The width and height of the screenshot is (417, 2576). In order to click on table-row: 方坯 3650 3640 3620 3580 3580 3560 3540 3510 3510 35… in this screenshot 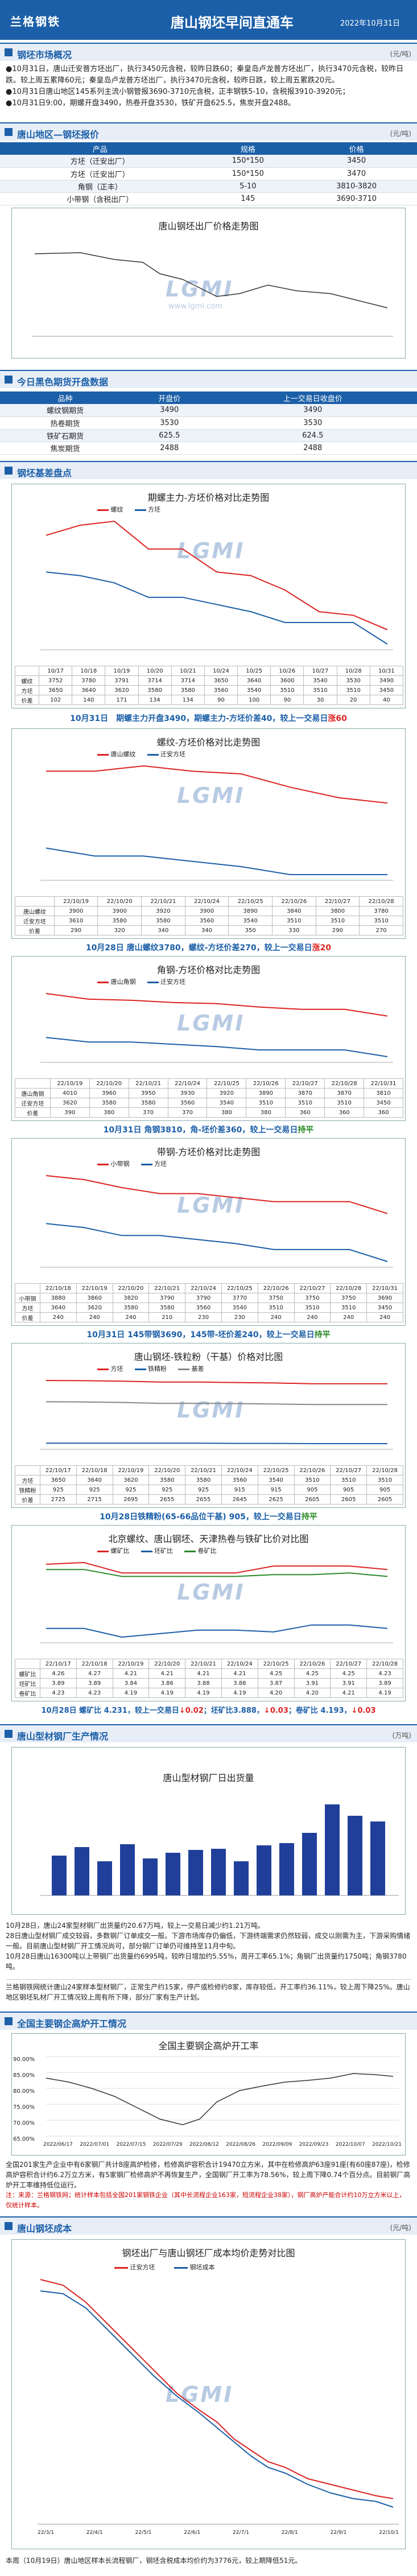, I will do `click(209, 690)`.